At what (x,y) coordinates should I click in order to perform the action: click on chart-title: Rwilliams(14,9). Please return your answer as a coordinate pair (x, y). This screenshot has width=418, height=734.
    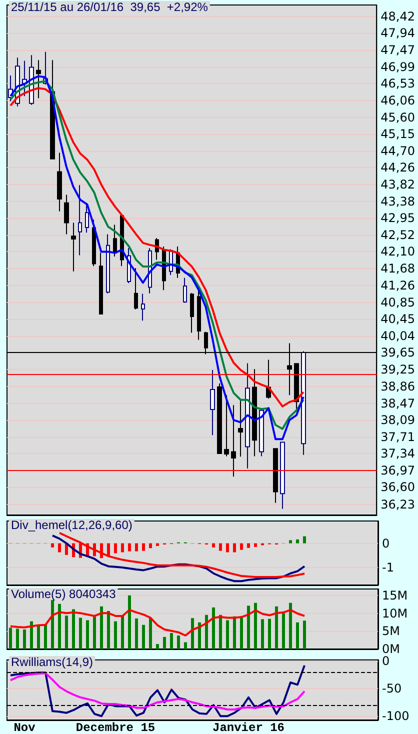
    Looking at the image, I should click on (52, 662).